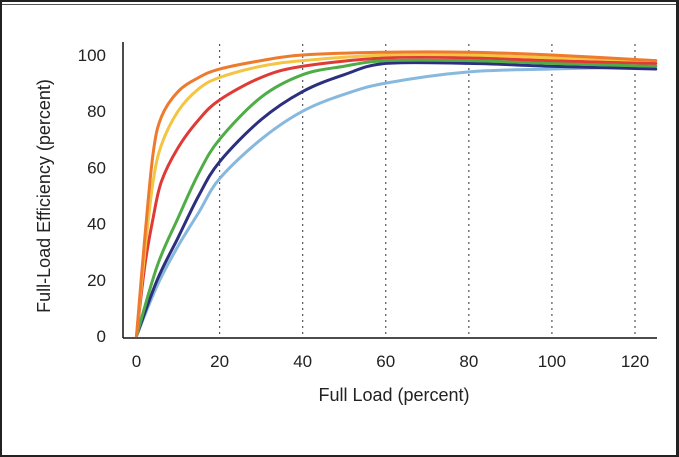 The width and height of the screenshot is (679, 457). I want to click on y-axis-label: Full-Load Efficiency (percent), so click(44, 196).